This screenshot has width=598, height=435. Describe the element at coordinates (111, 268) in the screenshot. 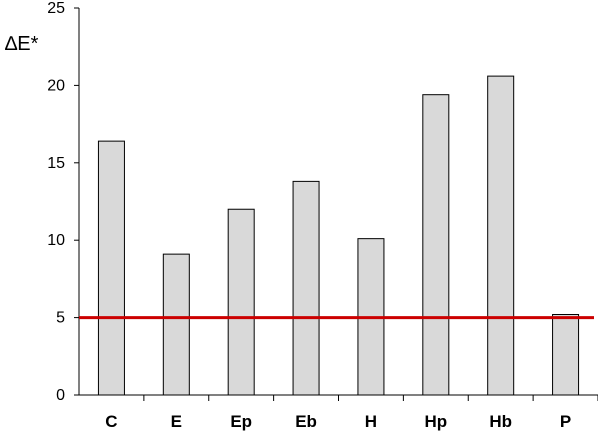

I see `bar-c` at that location.